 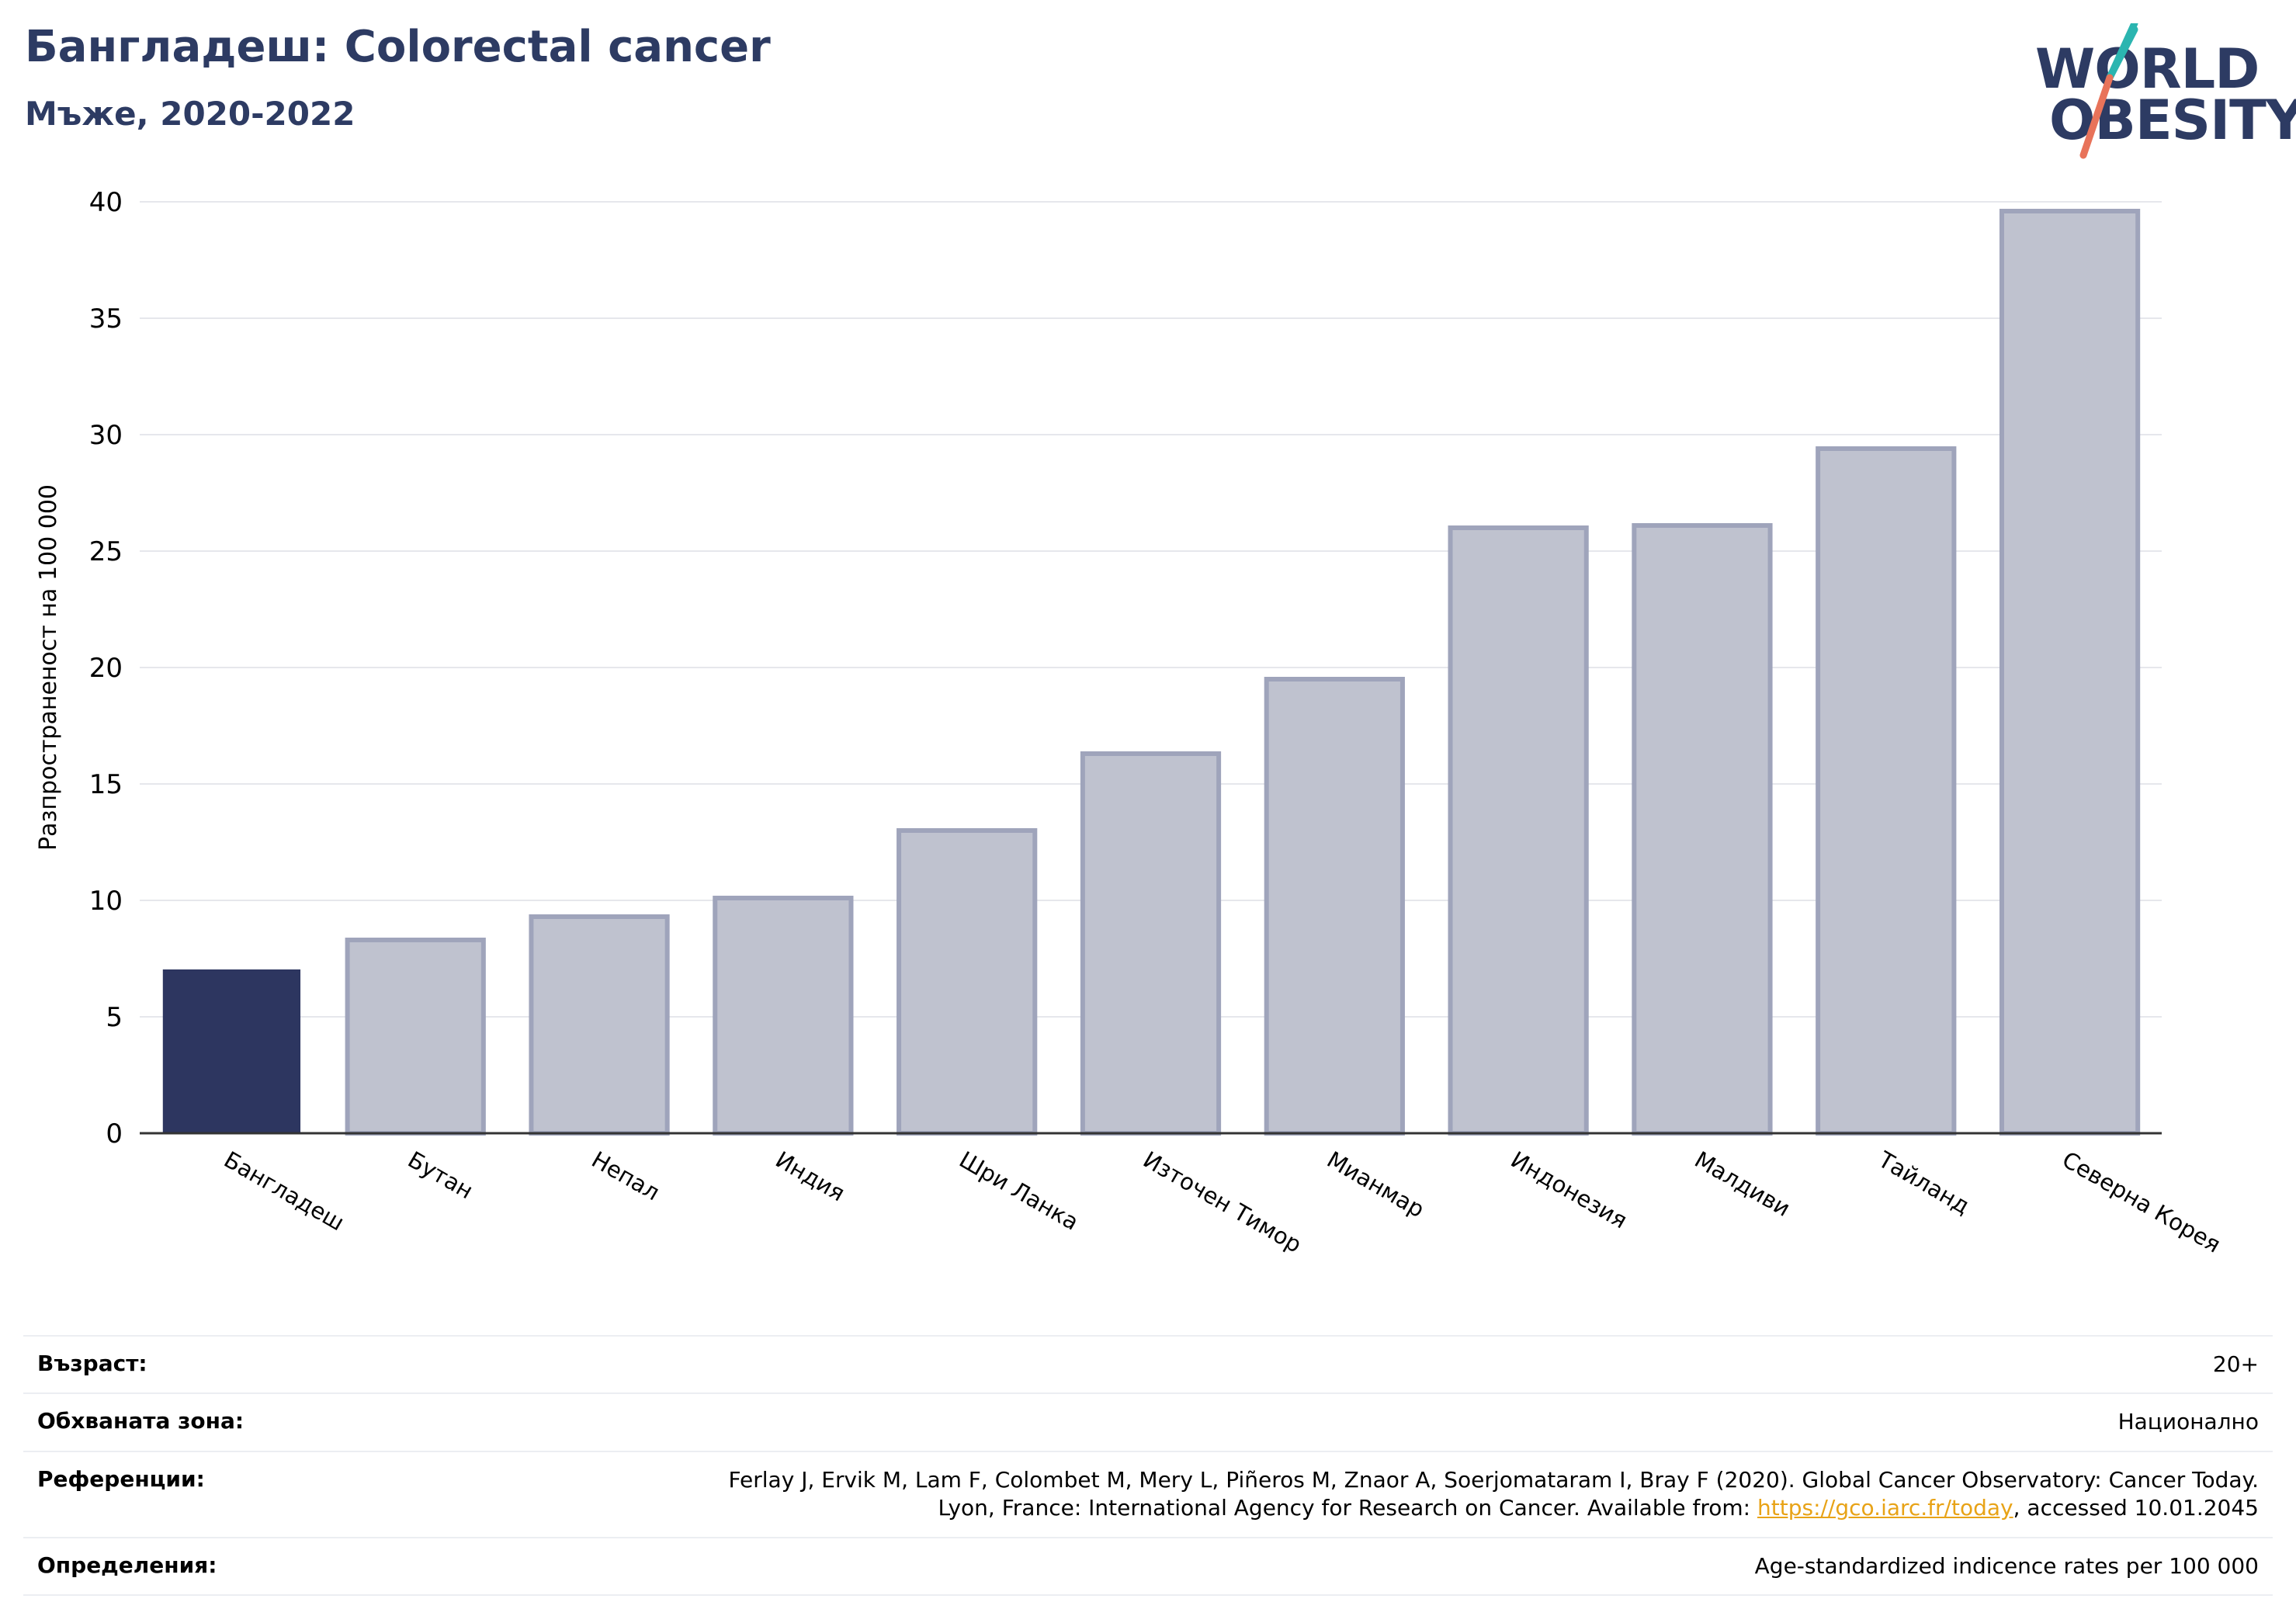 What do you see at coordinates (1923, 1182) in the screenshot?
I see `x-tick-label: Тайланд` at bounding box center [1923, 1182].